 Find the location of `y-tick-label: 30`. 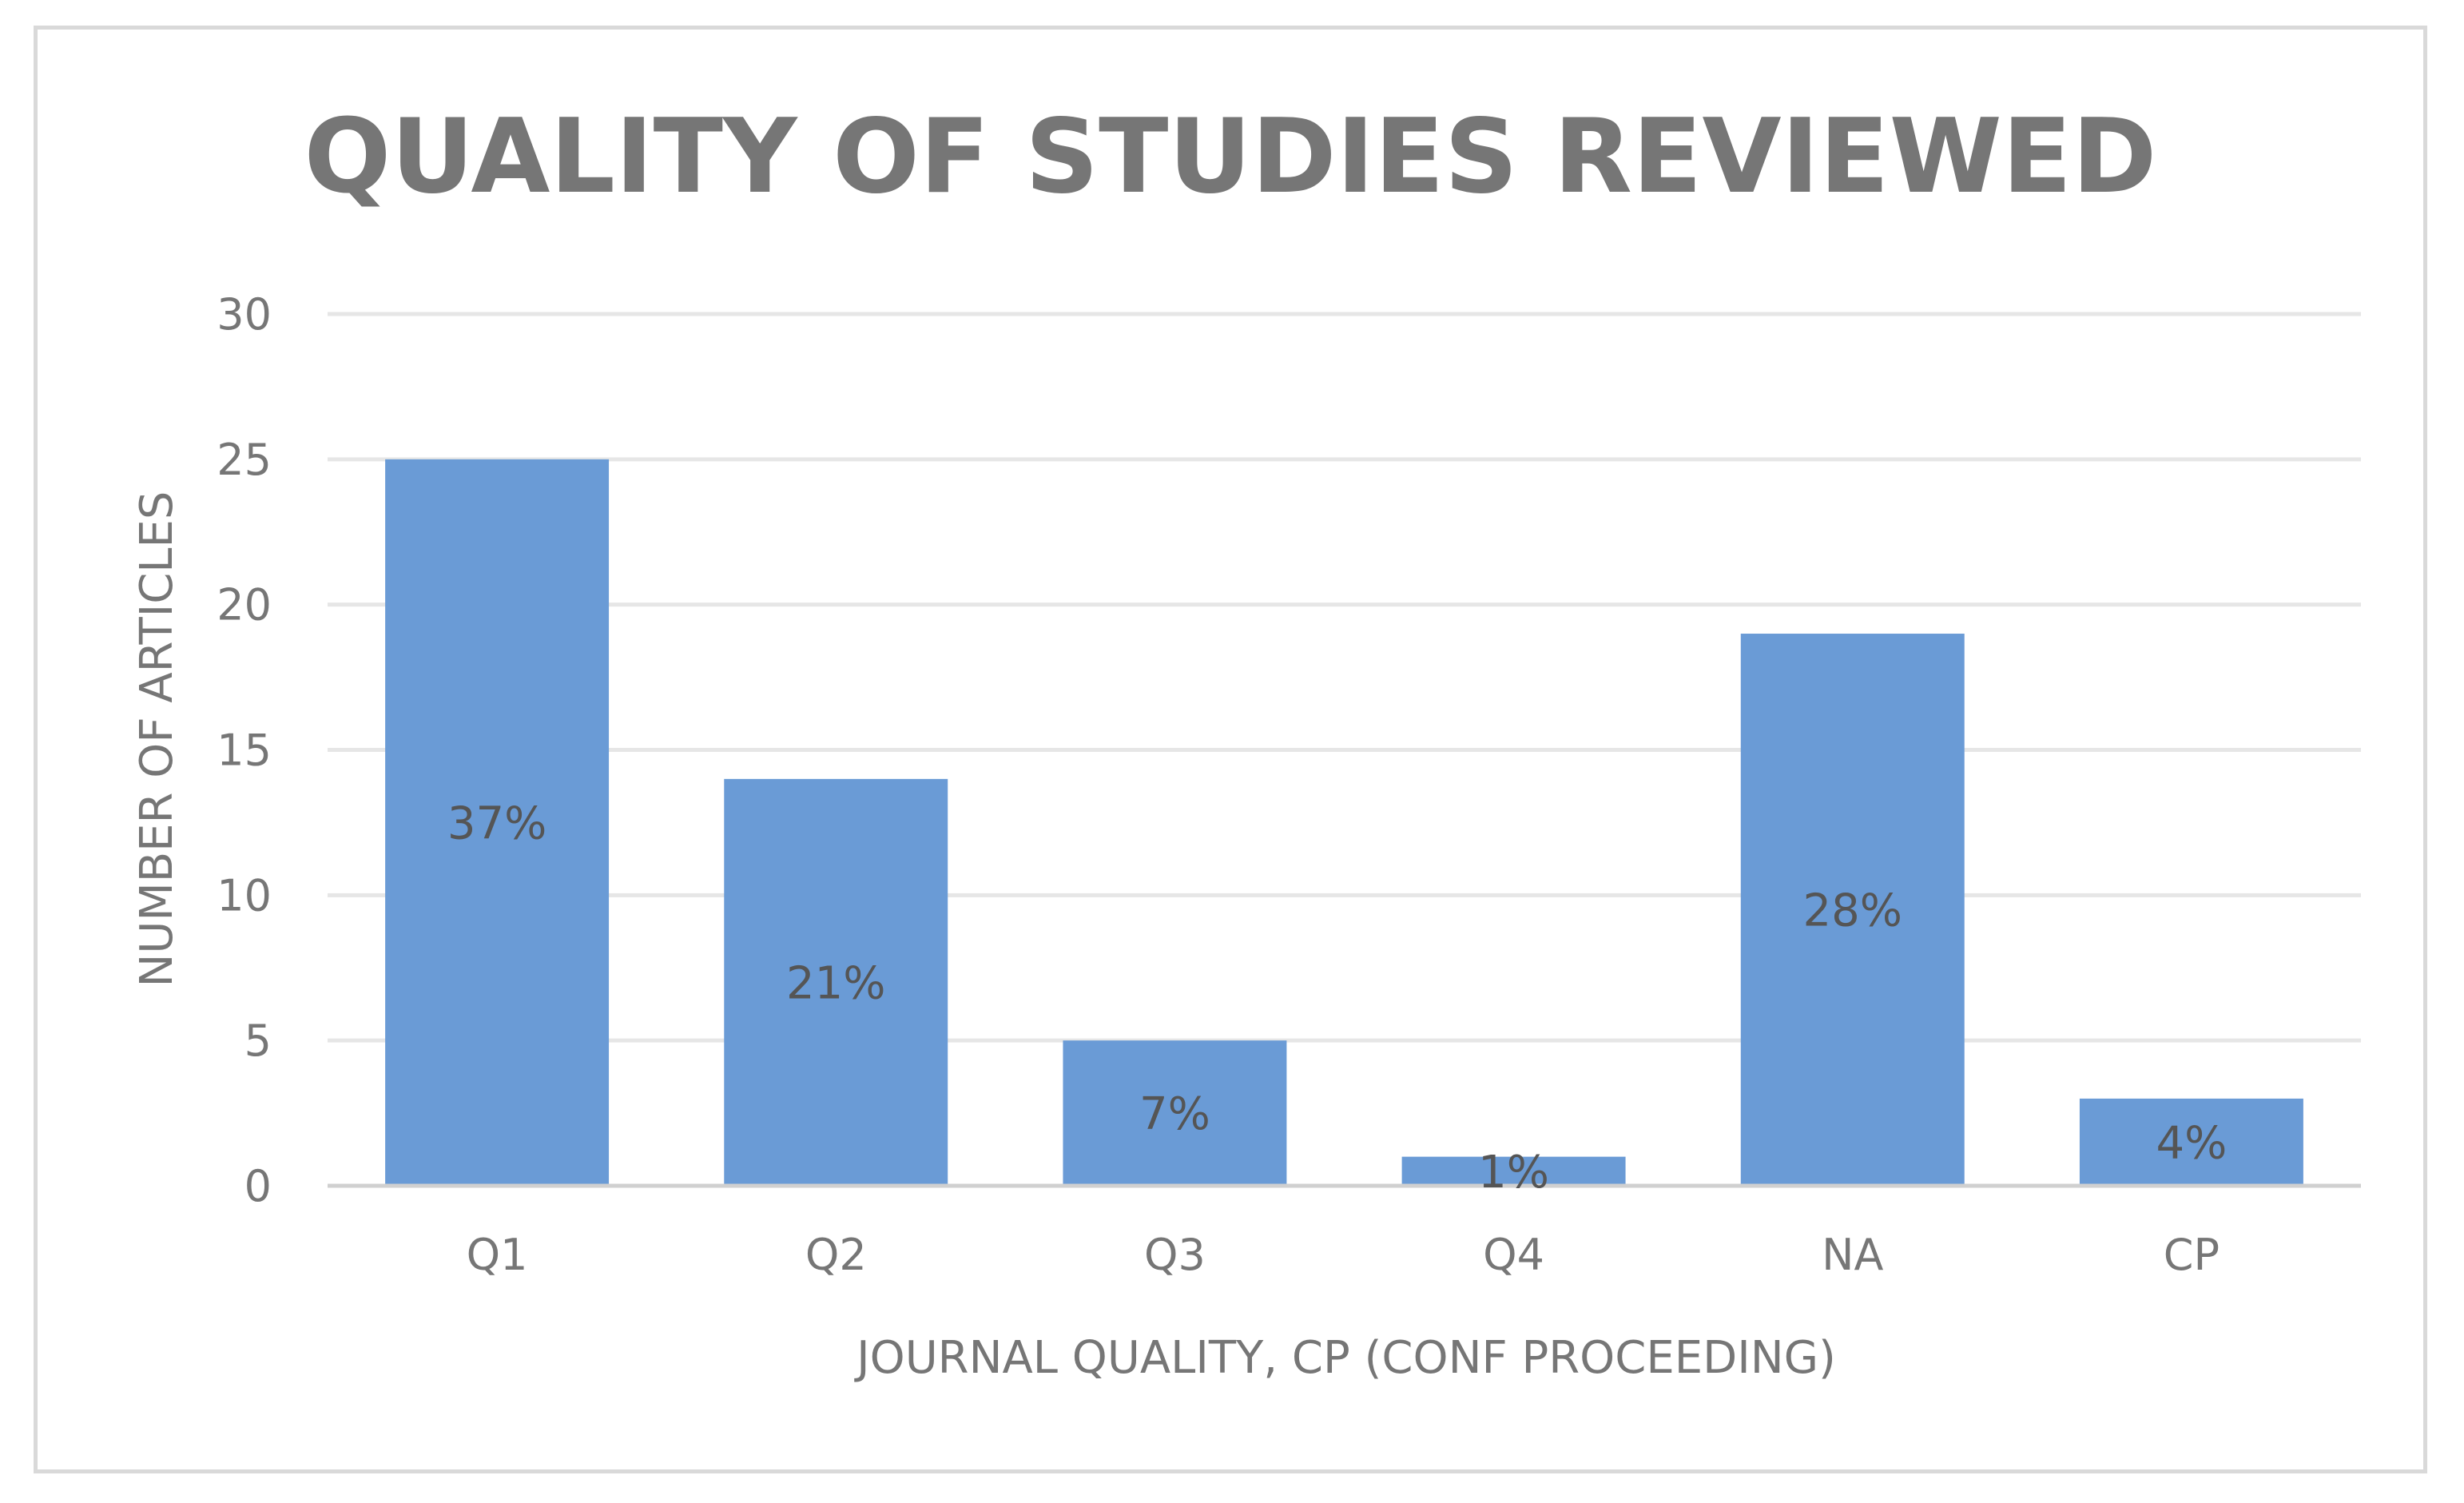

y-tick-label: 30 is located at coordinates (244, 314).